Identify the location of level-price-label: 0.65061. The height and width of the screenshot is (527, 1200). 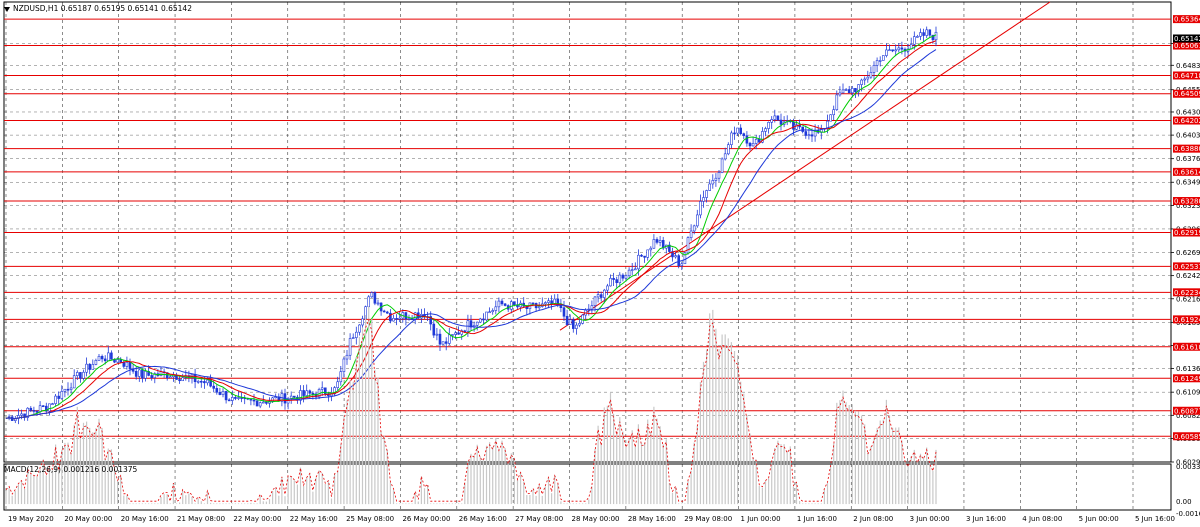
(1187, 46).